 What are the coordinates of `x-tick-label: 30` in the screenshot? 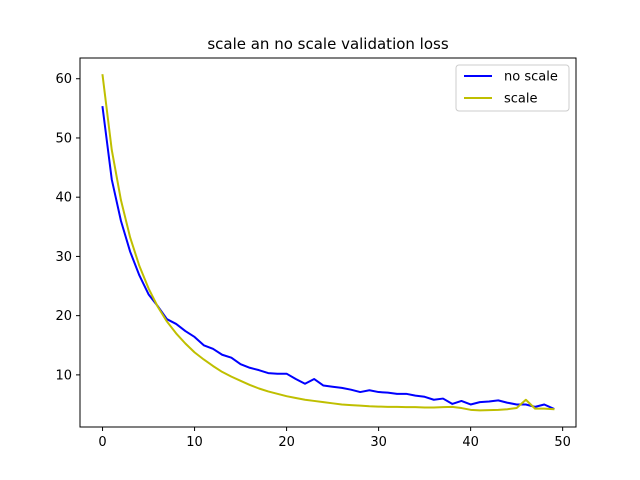 It's located at (378, 442).